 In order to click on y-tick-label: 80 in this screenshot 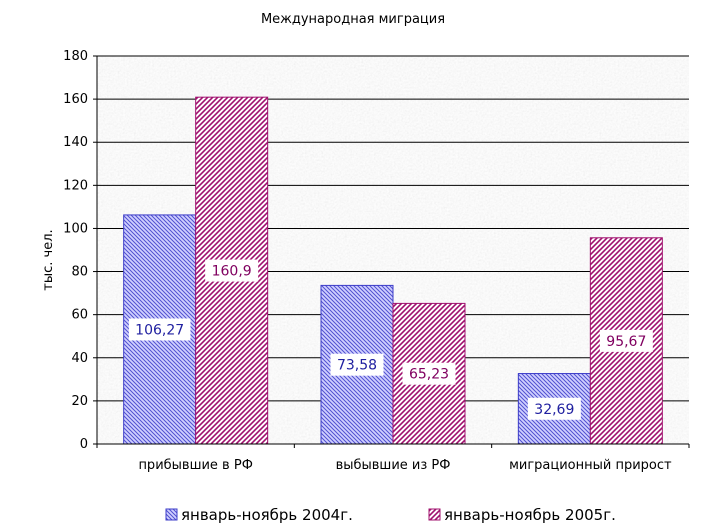, I will do `click(79, 272)`.